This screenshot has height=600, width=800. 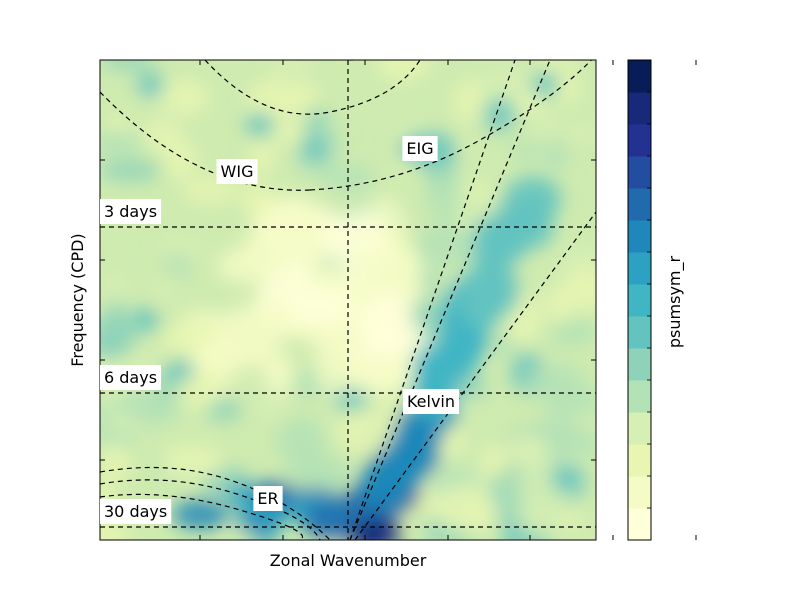 What do you see at coordinates (200, 515) in the screenshot?
I see `er-power-blob` at bounding box center [200, 515].